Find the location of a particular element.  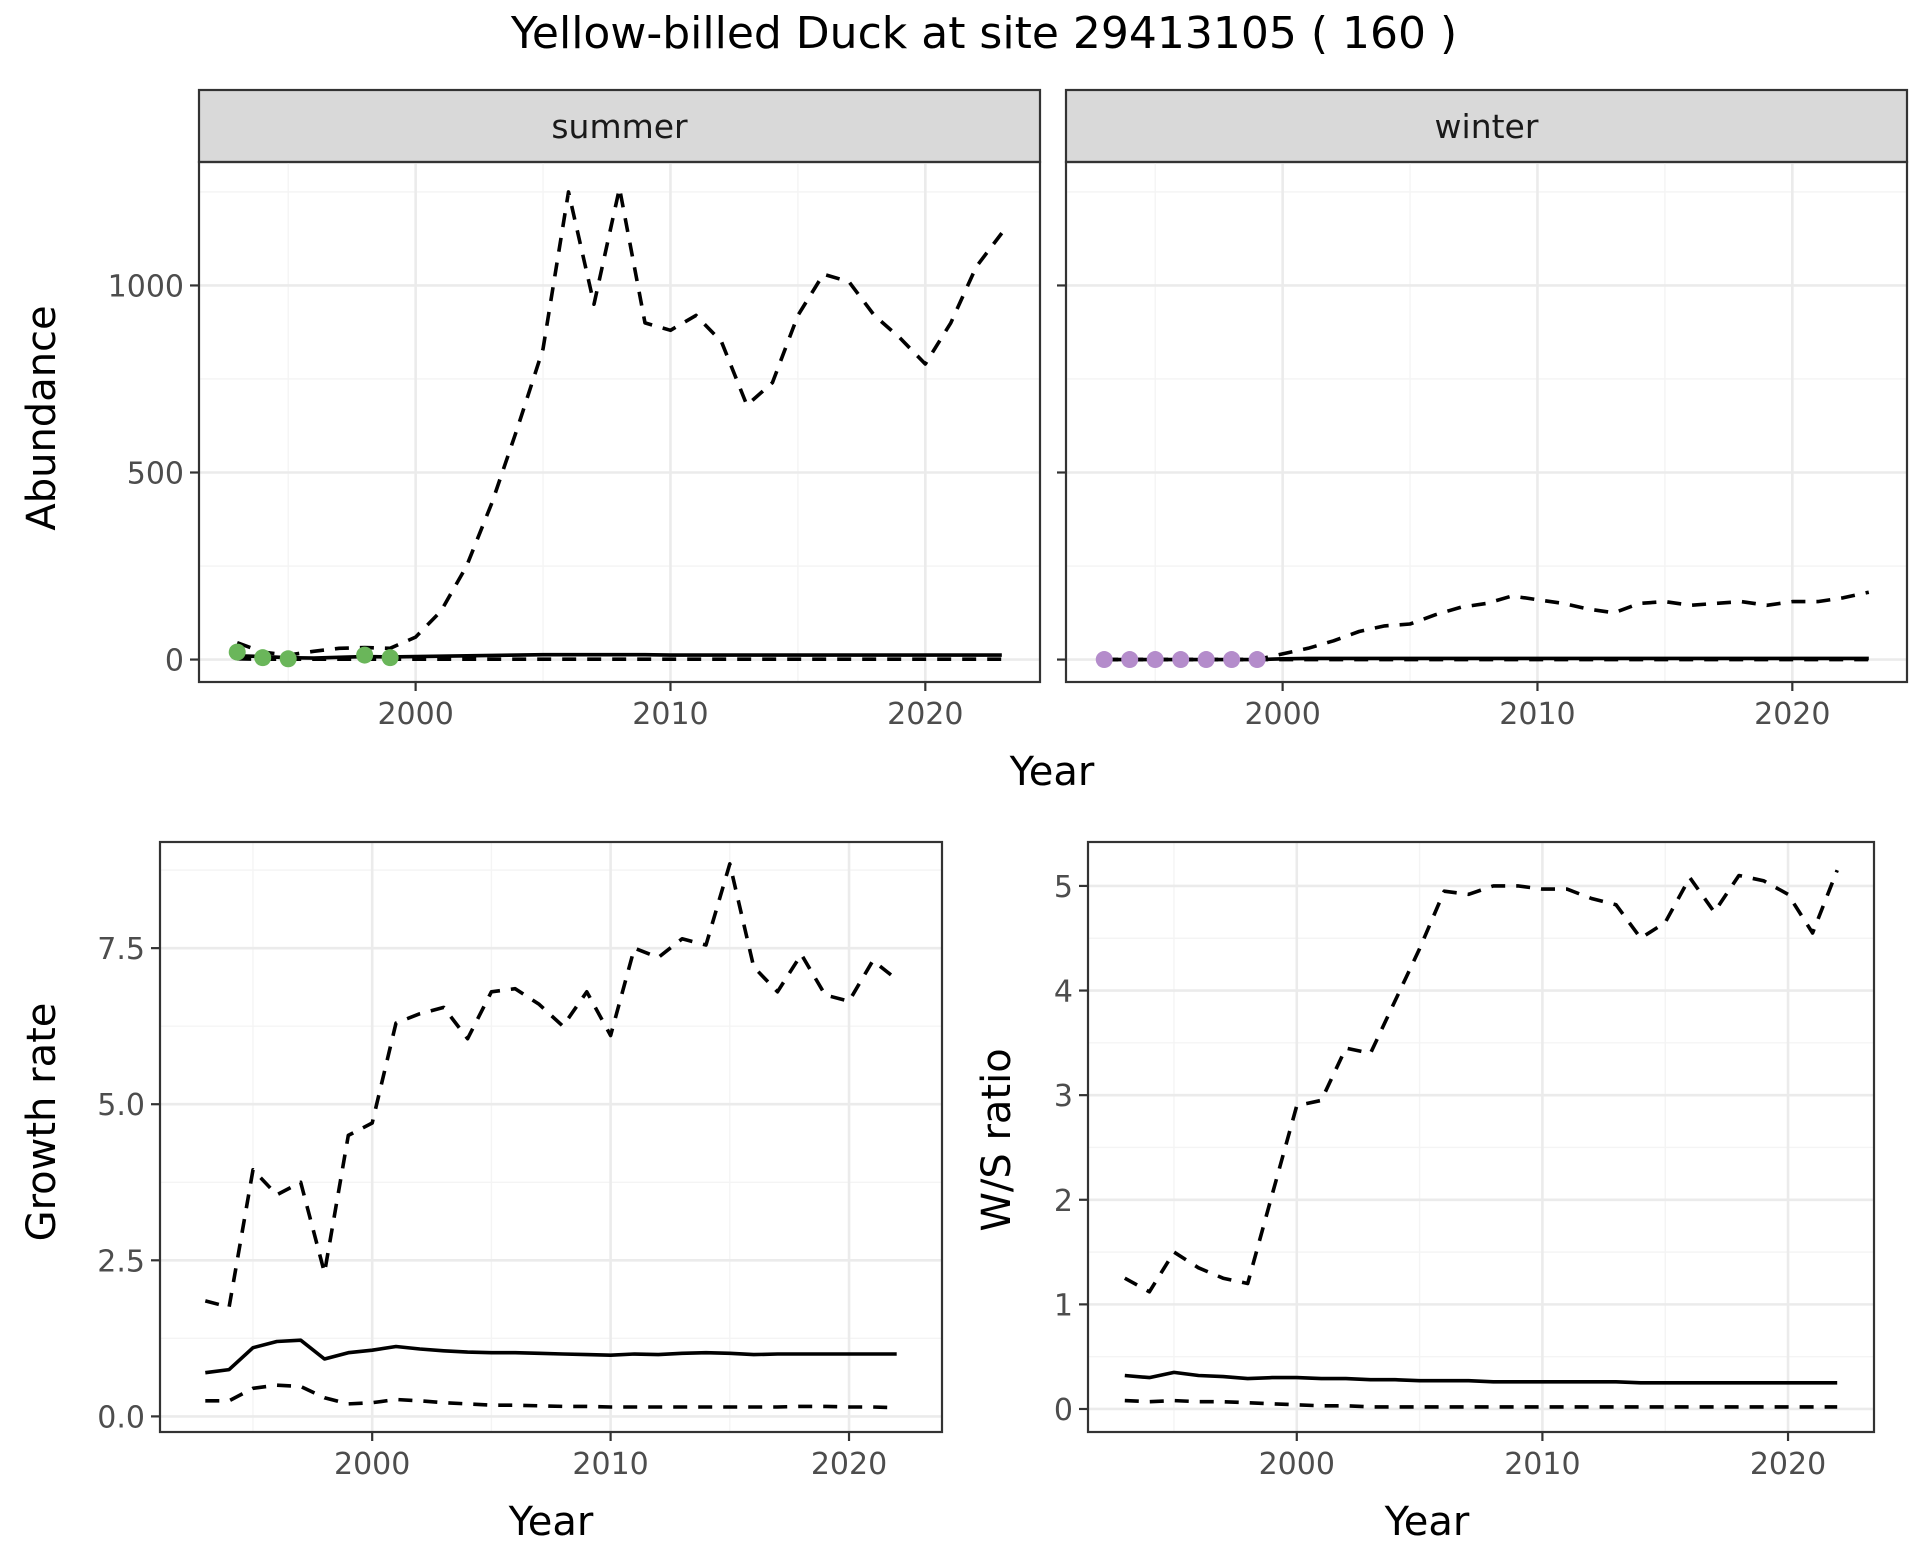

abundance-y-axis-title: Abundance is located at coordinates (42, 417).